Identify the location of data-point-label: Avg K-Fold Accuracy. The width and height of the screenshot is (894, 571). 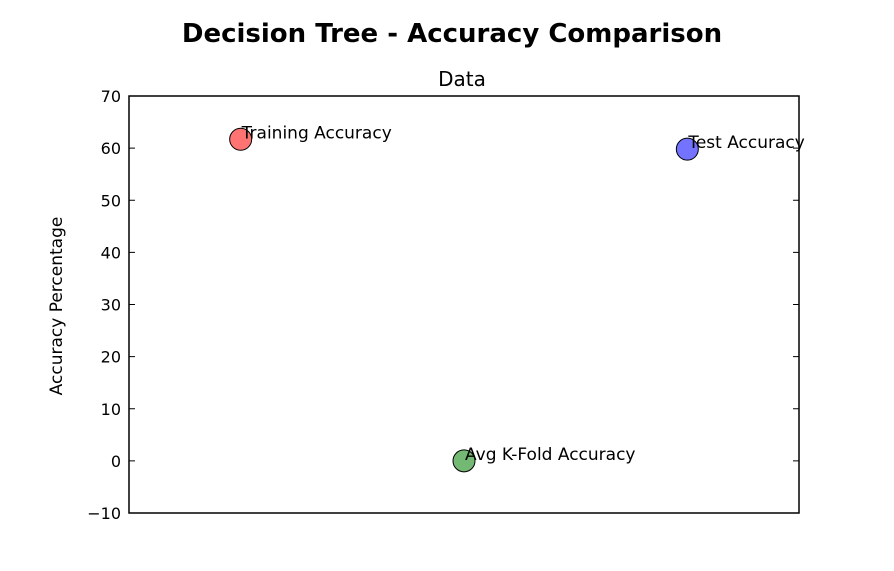
(550, 455).